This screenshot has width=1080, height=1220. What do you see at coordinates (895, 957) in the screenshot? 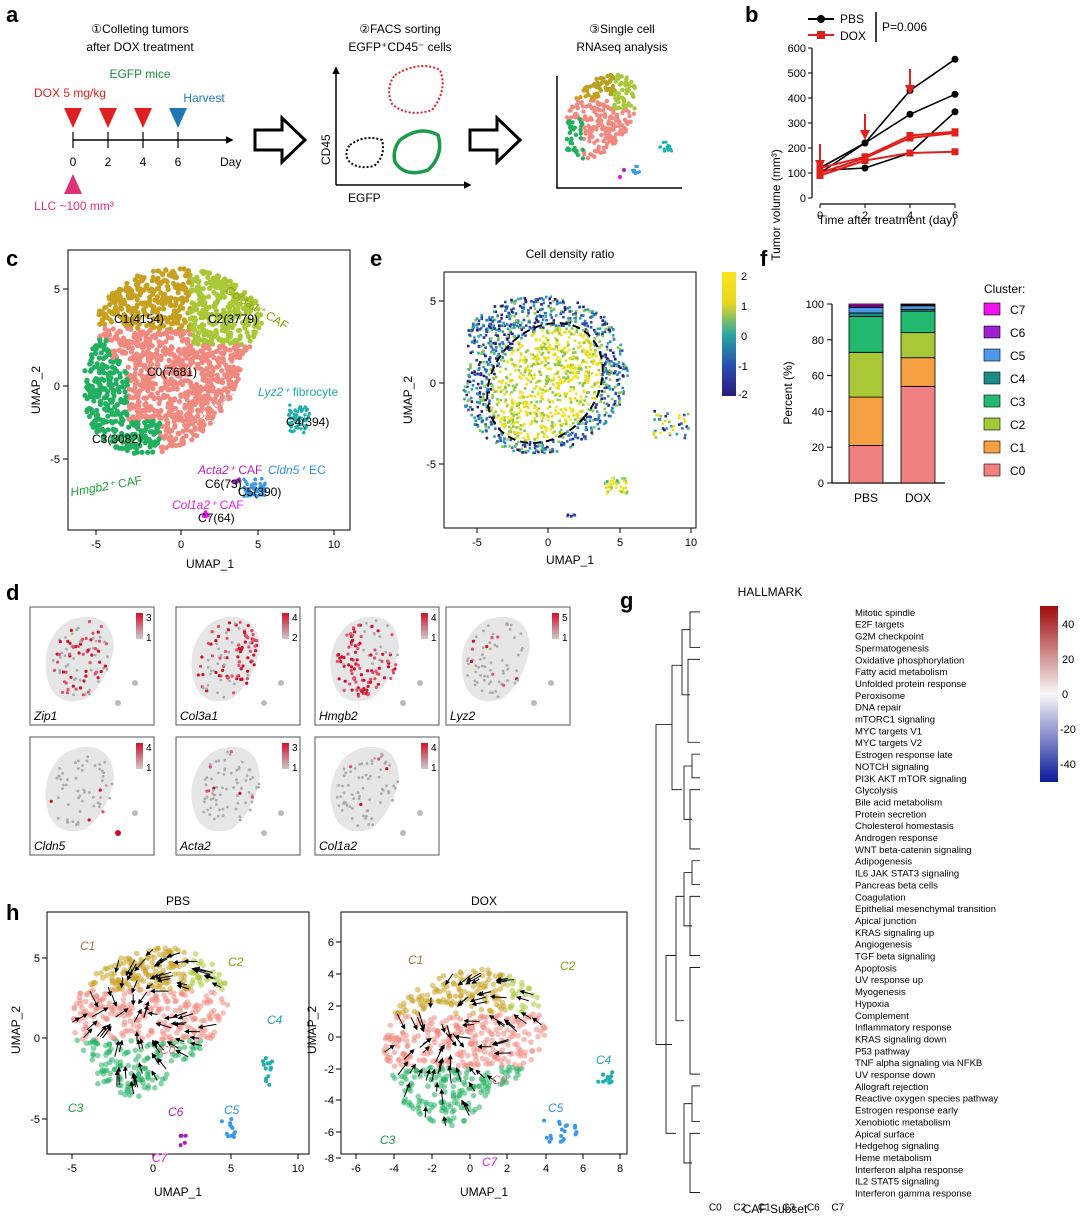
I see `g-row-label: TGF beta signaling` at bounding box center [895, 957].